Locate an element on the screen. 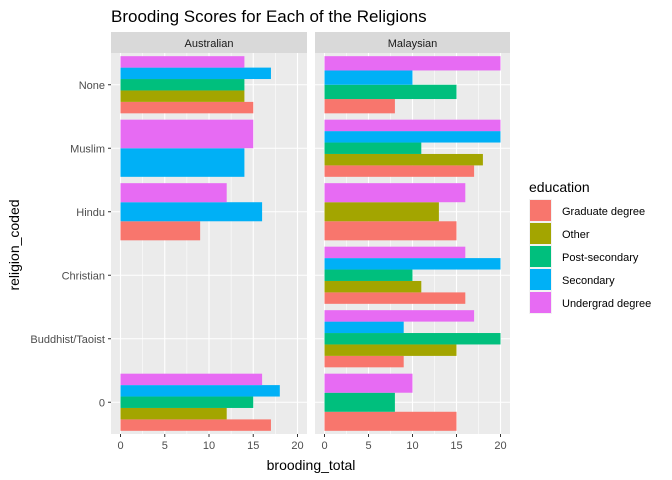  y-tick-label: 0 is located at coordinates (102, 403).